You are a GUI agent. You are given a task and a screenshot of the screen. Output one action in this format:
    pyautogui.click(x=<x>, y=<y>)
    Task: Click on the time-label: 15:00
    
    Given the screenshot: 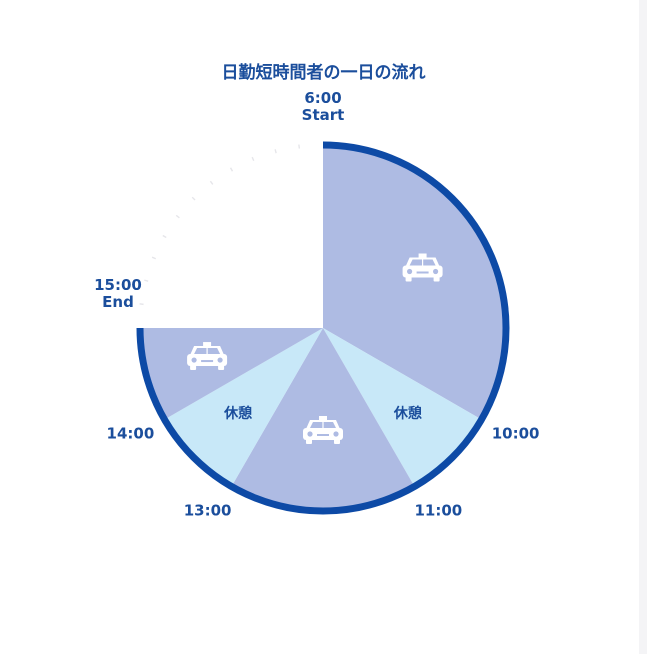 What is the action you would take?
    pyautogui.click(x=118, y=285)
    